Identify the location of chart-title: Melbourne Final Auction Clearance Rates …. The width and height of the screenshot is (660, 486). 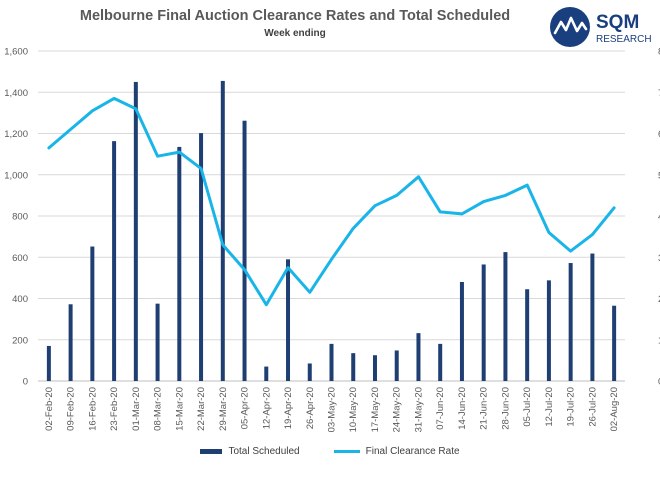
(295, 16).